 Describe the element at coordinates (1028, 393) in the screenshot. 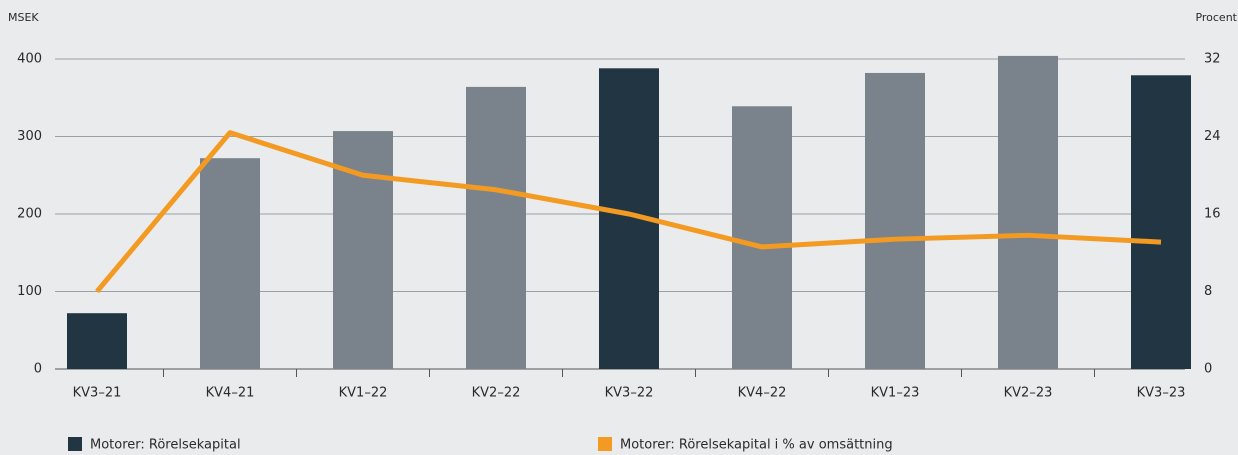

I see `x-tick-label: KV2–23` at that location.